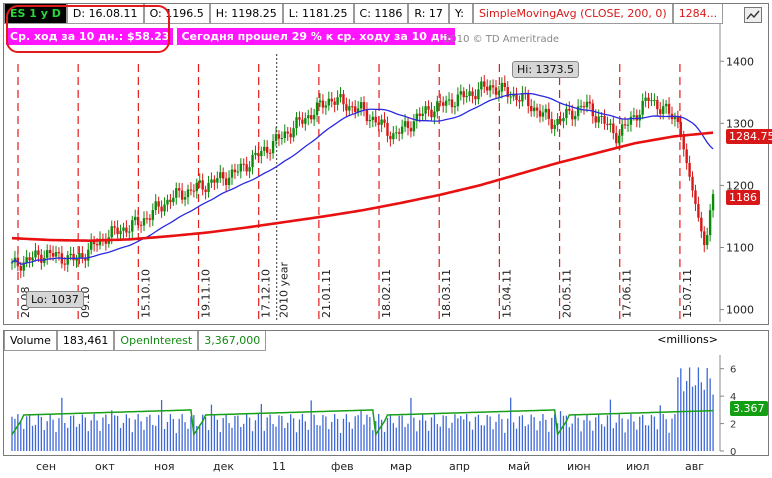 This screenshot has height=478, width=772. What do you see at coordinates (687, 293) in the screenshot?
I see `date-marker-label-11: 15.07.11` at bounding box center [687, 293].